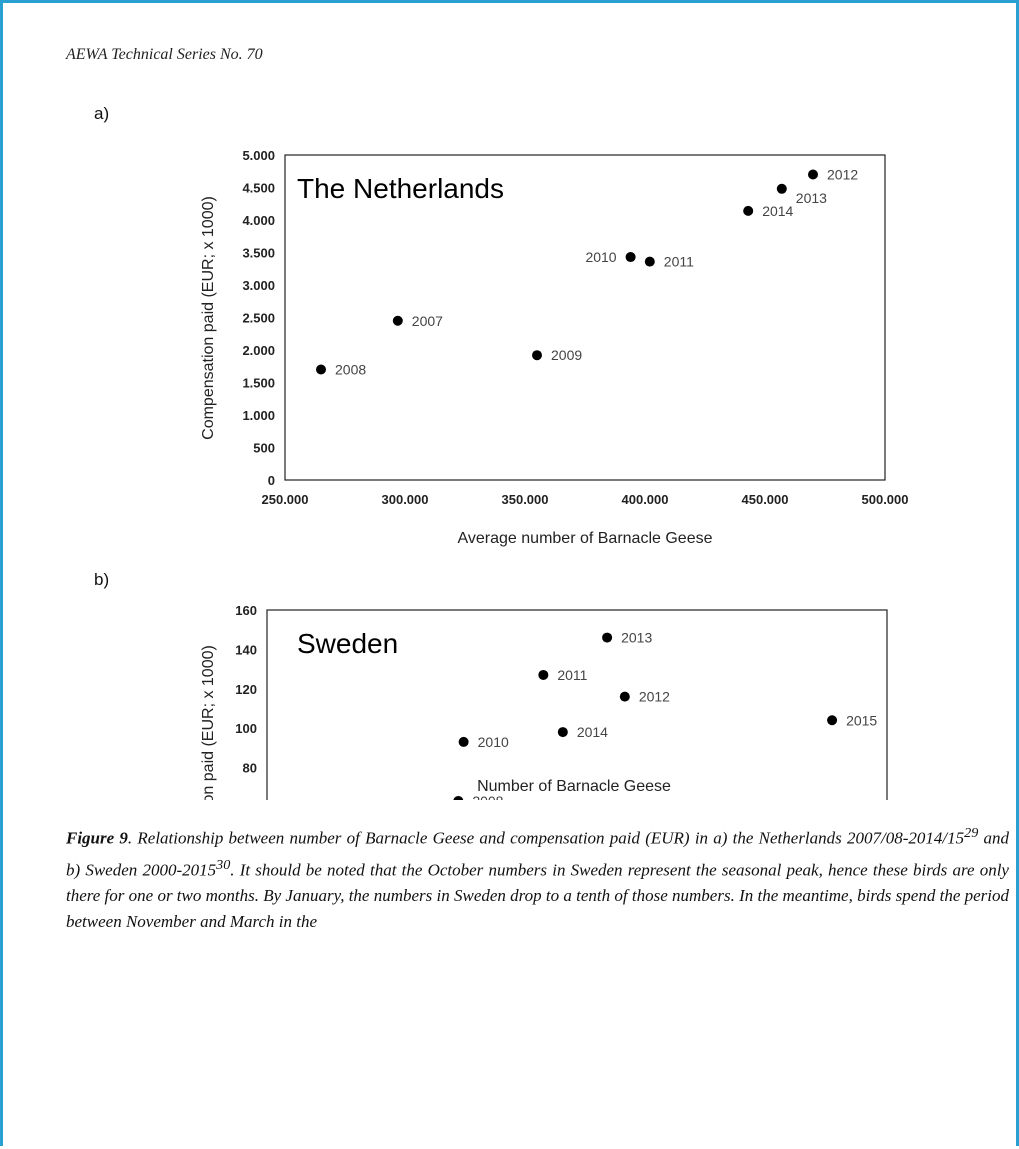  What do you see at coordinates (246, 689) in the screenshot?
I see `y-tick-label-b: 120` at bounding box center [246, 689].